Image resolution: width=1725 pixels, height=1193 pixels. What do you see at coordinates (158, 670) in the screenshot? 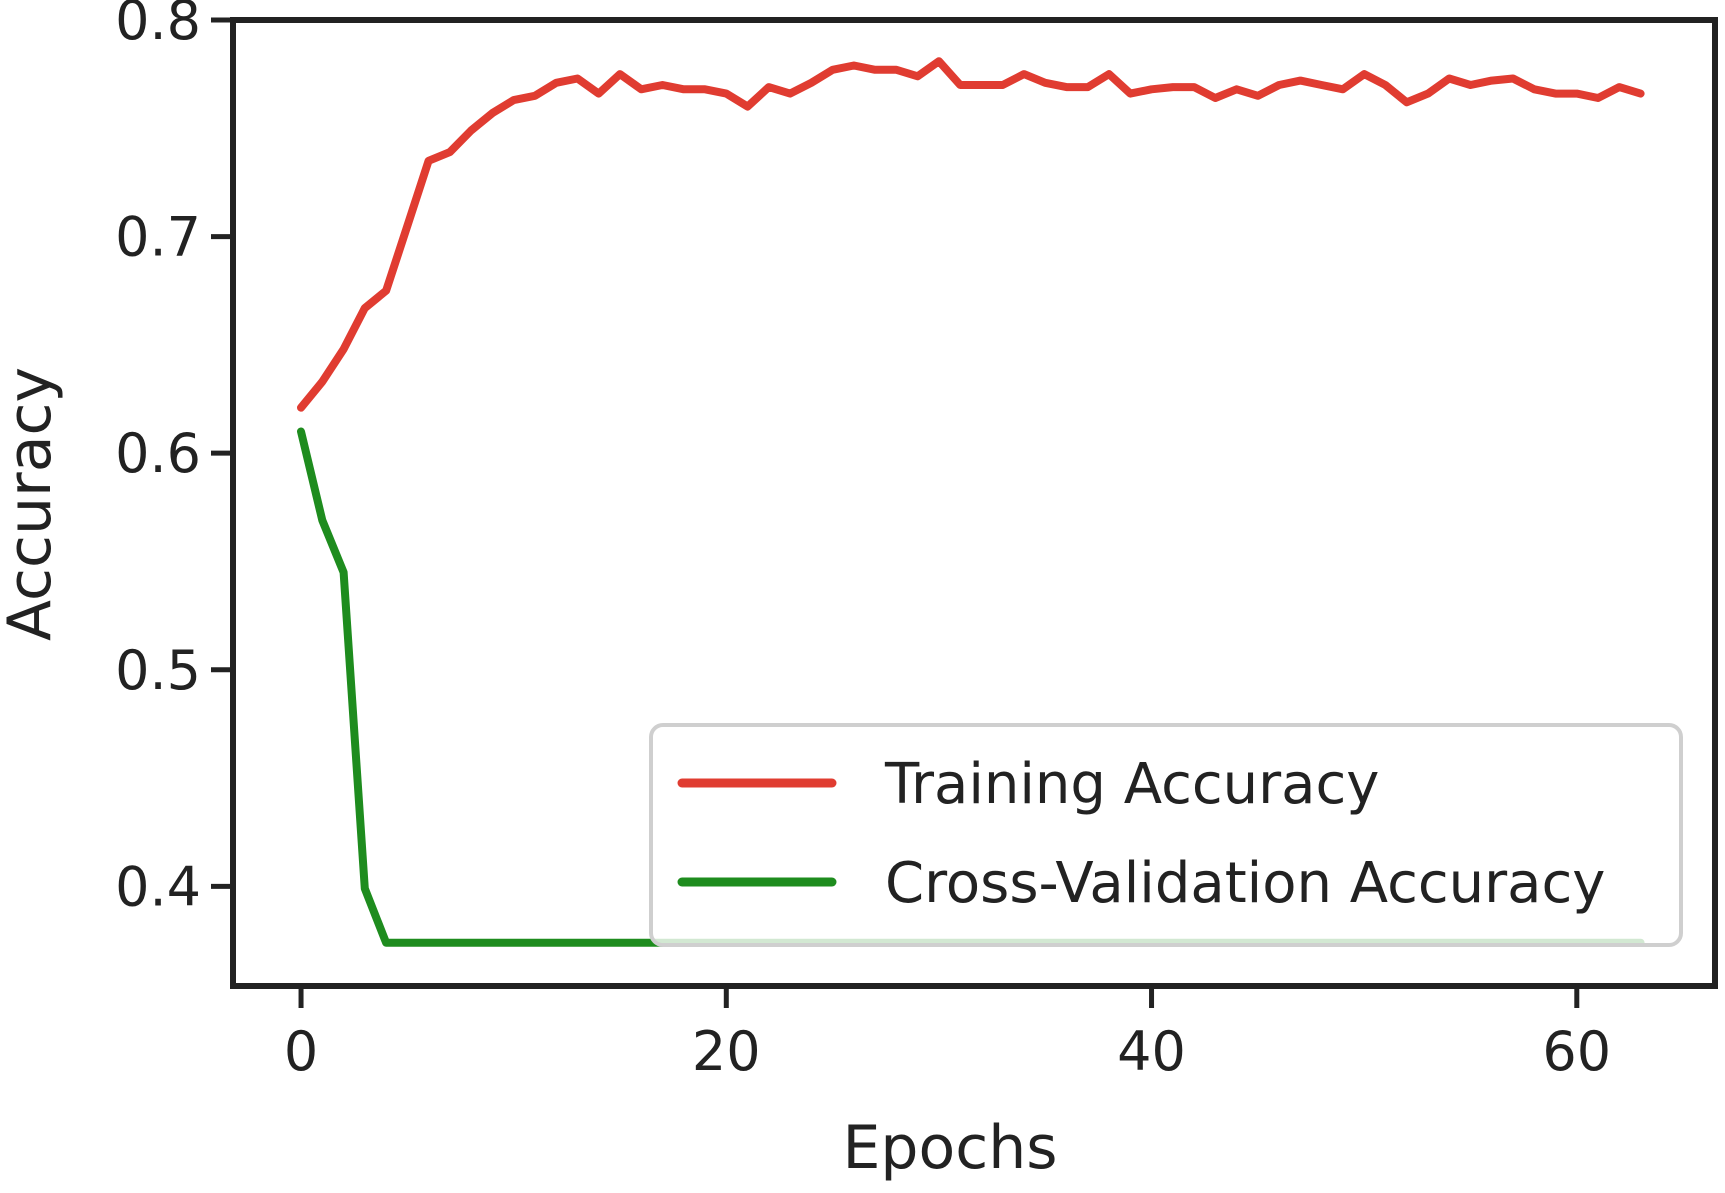
I see `y-tick-label: 0.5` at bounding box center [158, 670].